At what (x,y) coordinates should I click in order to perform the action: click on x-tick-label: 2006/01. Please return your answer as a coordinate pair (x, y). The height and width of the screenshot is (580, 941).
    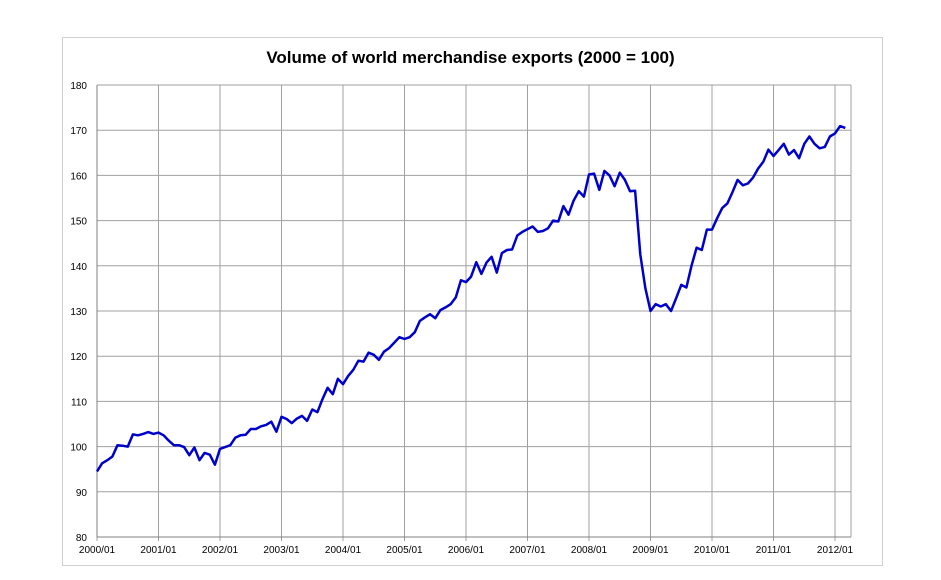
    Looking at the image, I should click on (466, 550).